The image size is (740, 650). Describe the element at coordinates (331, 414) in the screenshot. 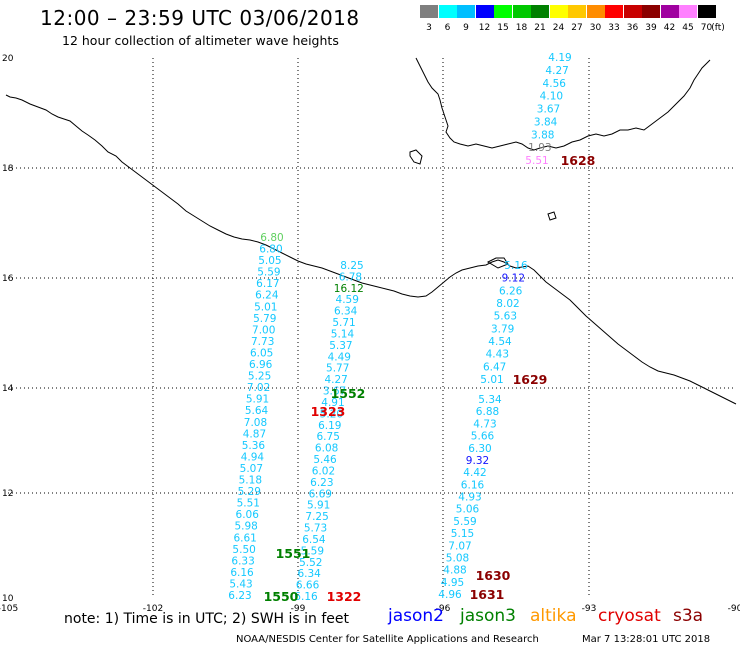

I see `wave-height-value: 5.20` at that location.